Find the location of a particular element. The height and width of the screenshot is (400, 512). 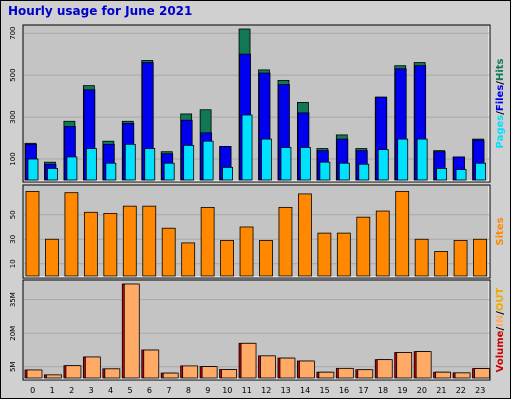

legend-hits: Hits is located at coordinates (500, 69).